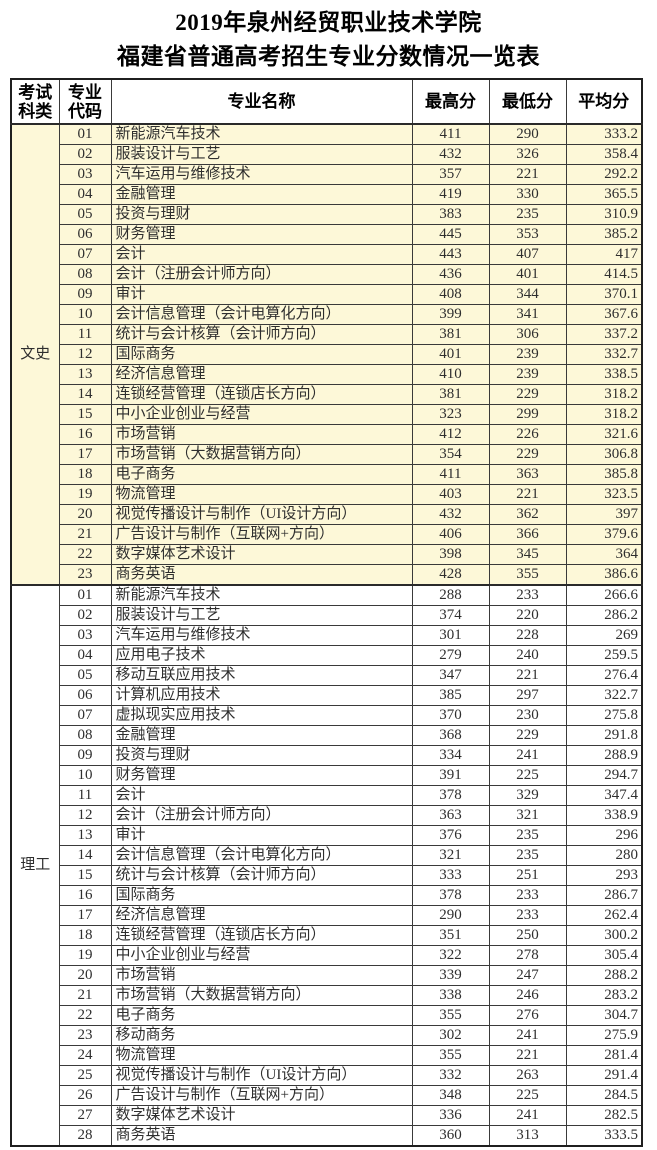 This screenshot has width=657, height=1150. What do you see at coordinates (327, 554) in the screenshot?
I see `table-row: 22 数字媒体艺术设计 398 345 364` at bounding box center [327, 554].